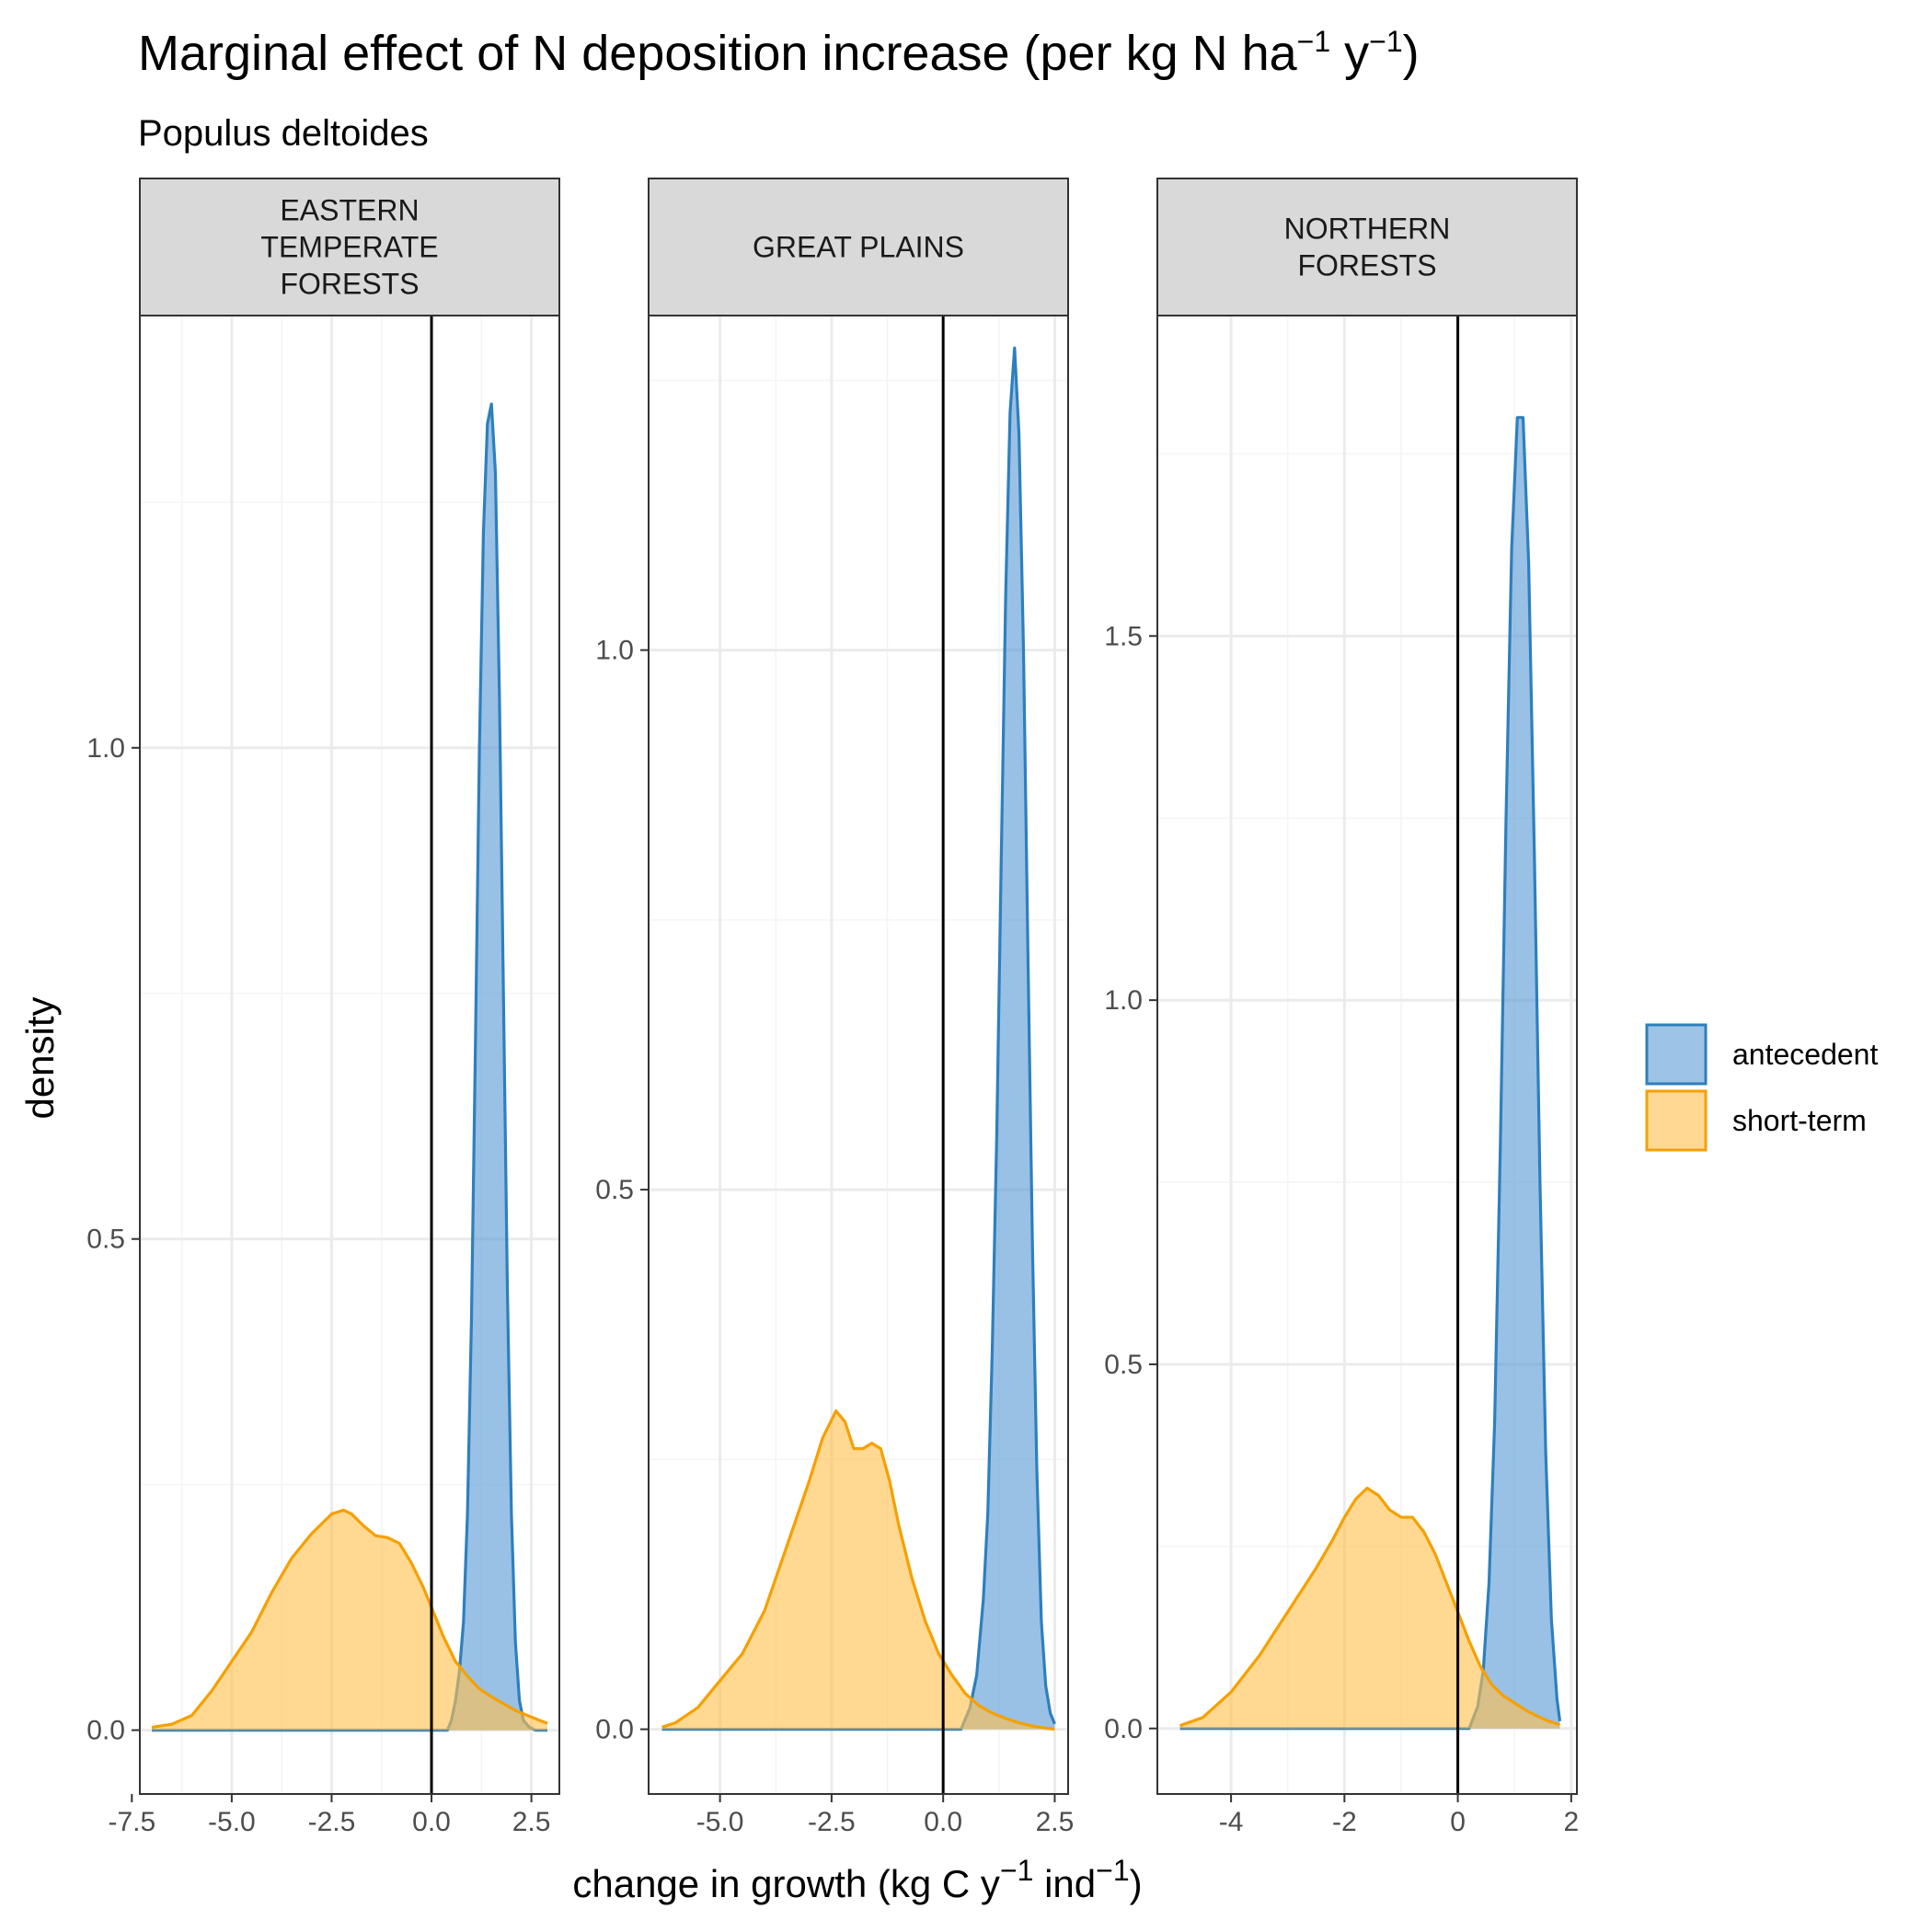  I want to click on chart-title-mid: y, so click(1349, 53).